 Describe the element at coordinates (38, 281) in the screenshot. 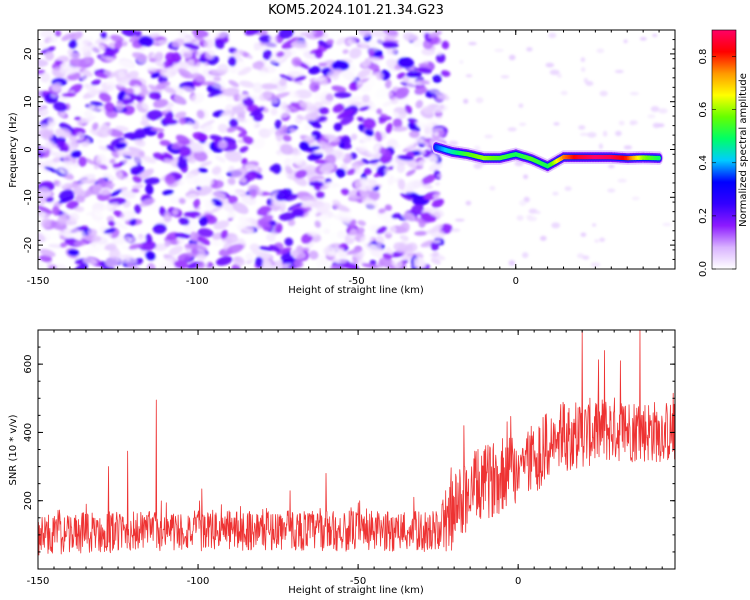

I see `x-tick-label: -150` at that location.